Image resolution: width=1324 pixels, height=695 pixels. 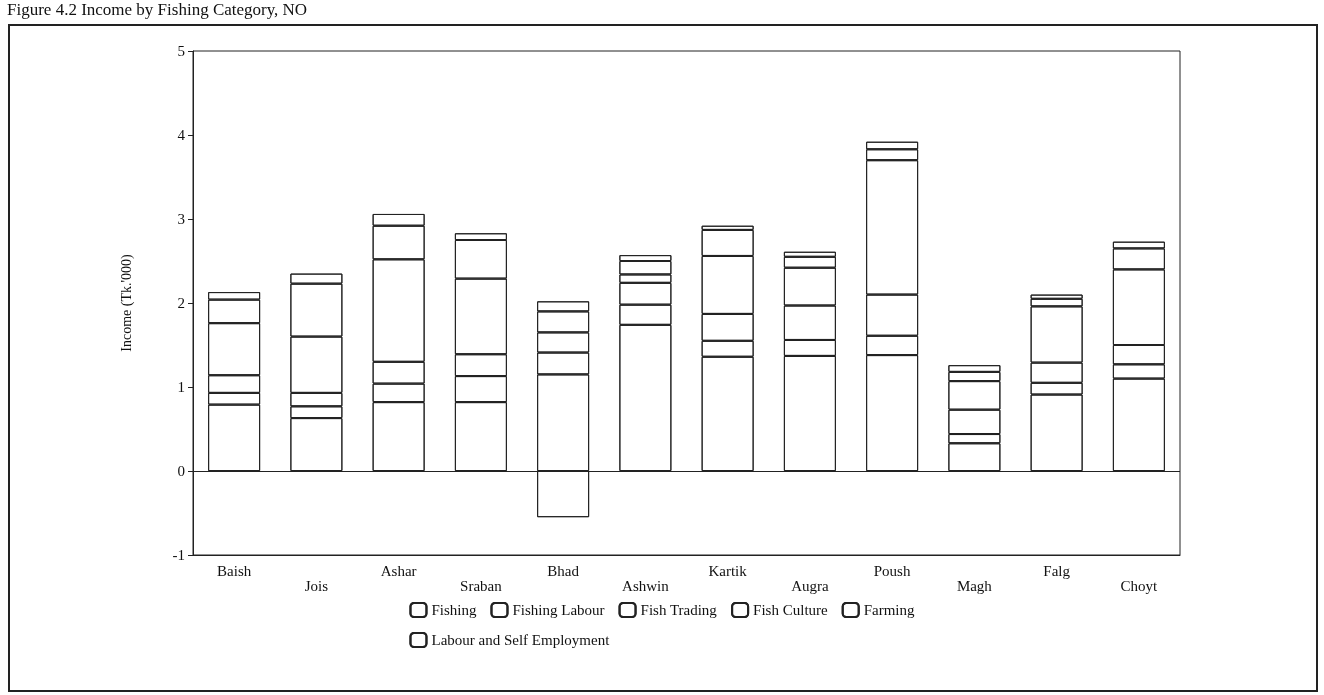 I want to click on x-tick-label: Augra, so click(x=810, y=585).